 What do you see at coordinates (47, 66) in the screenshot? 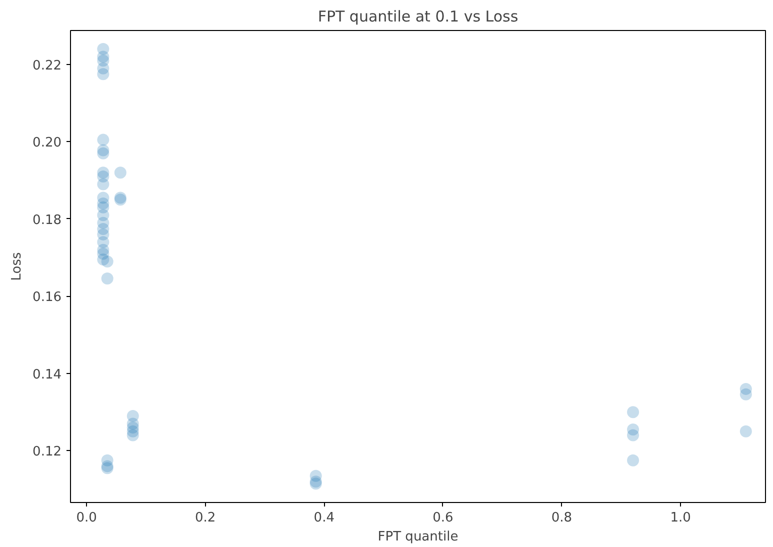
I see `y-tick-label: 0.22` at bounding box center [47, 66].